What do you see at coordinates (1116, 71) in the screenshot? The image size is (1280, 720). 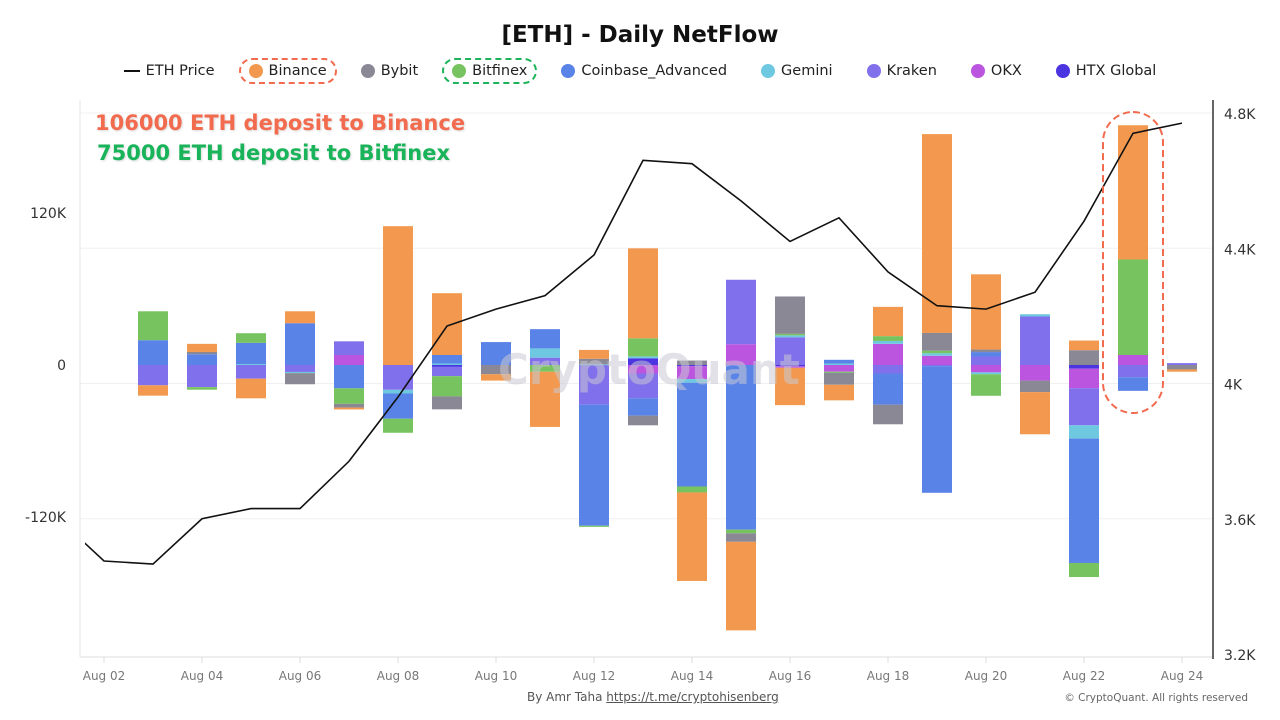 I see `legend-label: HTX Global` at bounding box center [1116, 71].